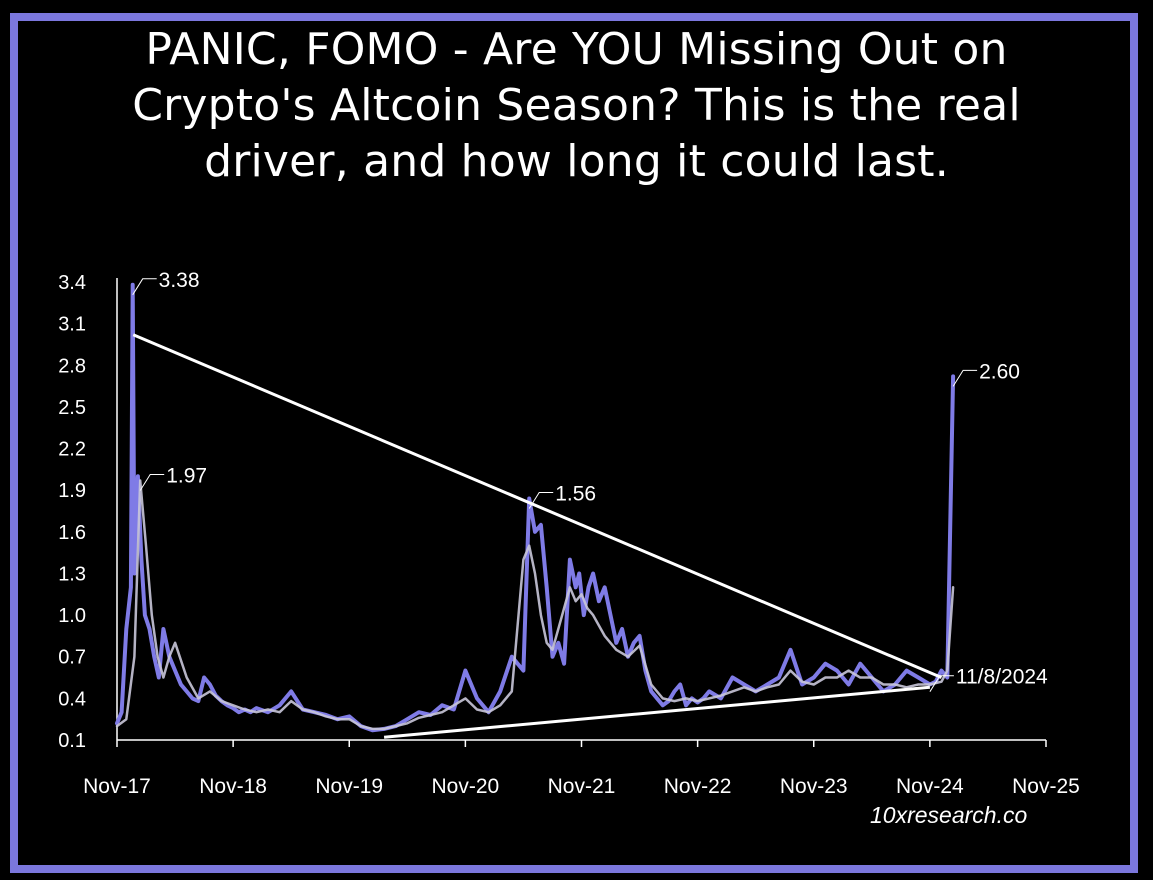 This screenshot has height=880, width=1153. What do you see at coordinates (72, 366) in the screenshot?
I see `y-tick-label: 2.8` at bounding box center [72, 366].